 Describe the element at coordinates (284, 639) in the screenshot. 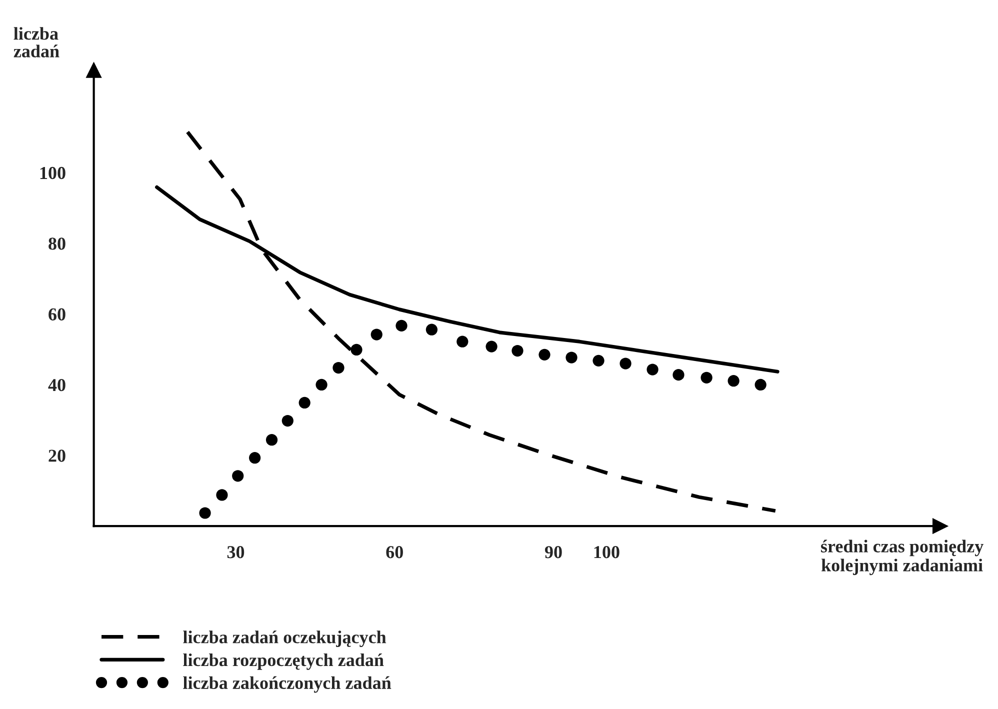

I see `legend-label: liczba zadań oczekujących` at that location.